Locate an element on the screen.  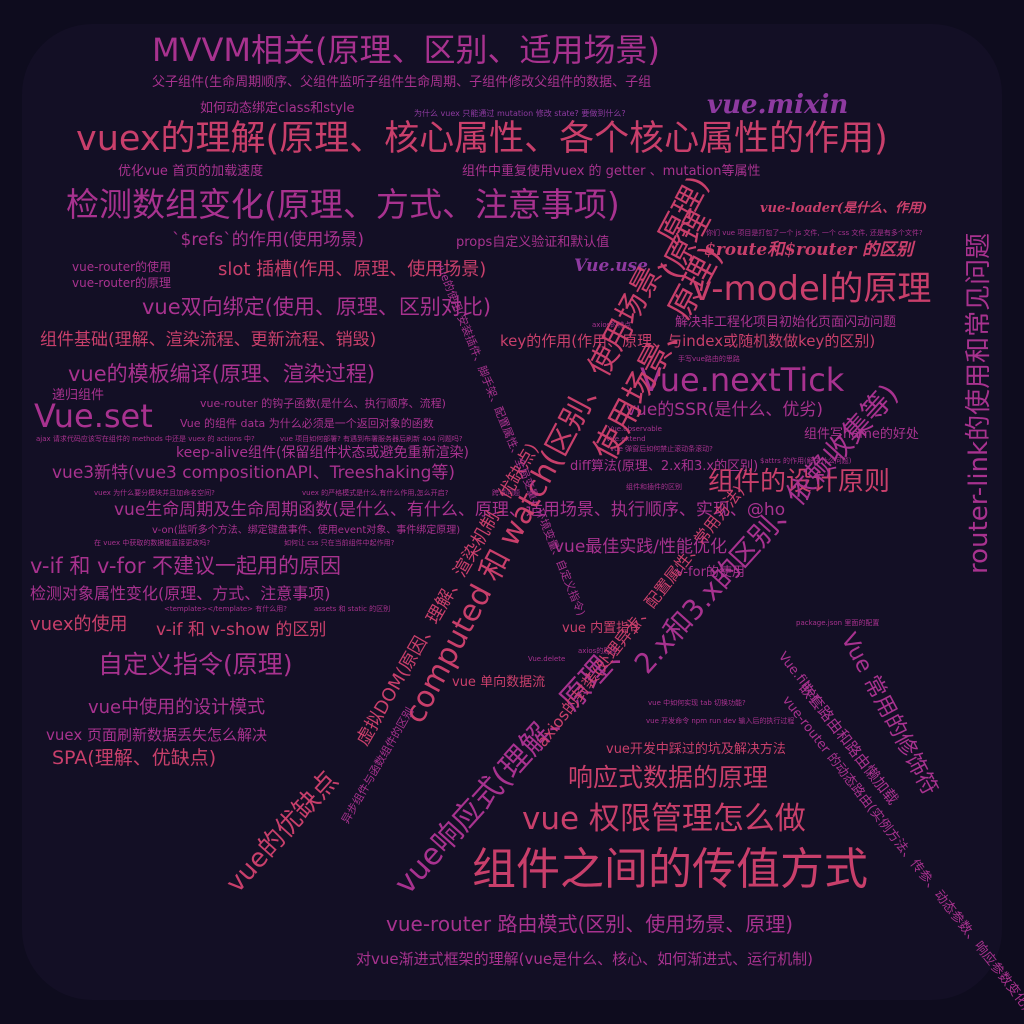
cloud-word: 解决非工程化项目初始化页面闪动问题 is located at coordinates (786, 322).